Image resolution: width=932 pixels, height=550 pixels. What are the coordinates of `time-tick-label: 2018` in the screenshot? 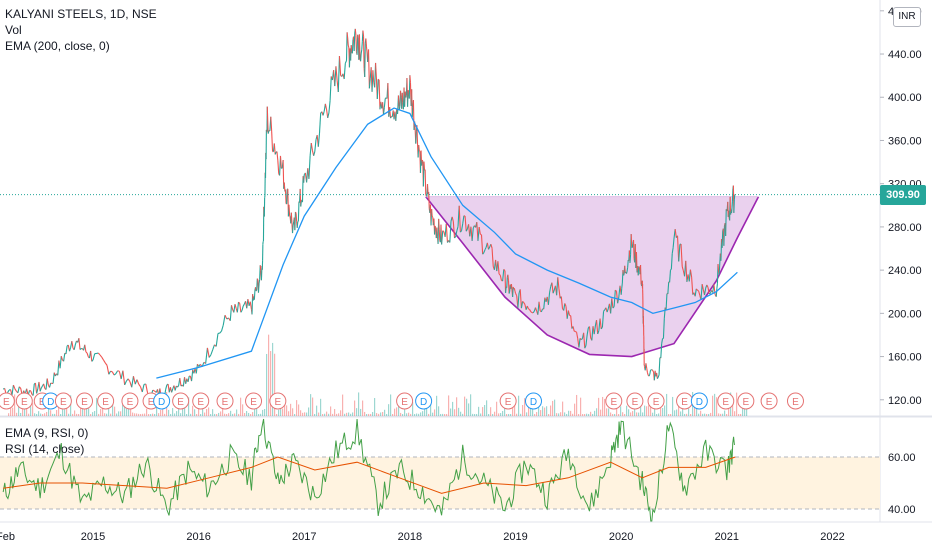 It's located at (410, 537).